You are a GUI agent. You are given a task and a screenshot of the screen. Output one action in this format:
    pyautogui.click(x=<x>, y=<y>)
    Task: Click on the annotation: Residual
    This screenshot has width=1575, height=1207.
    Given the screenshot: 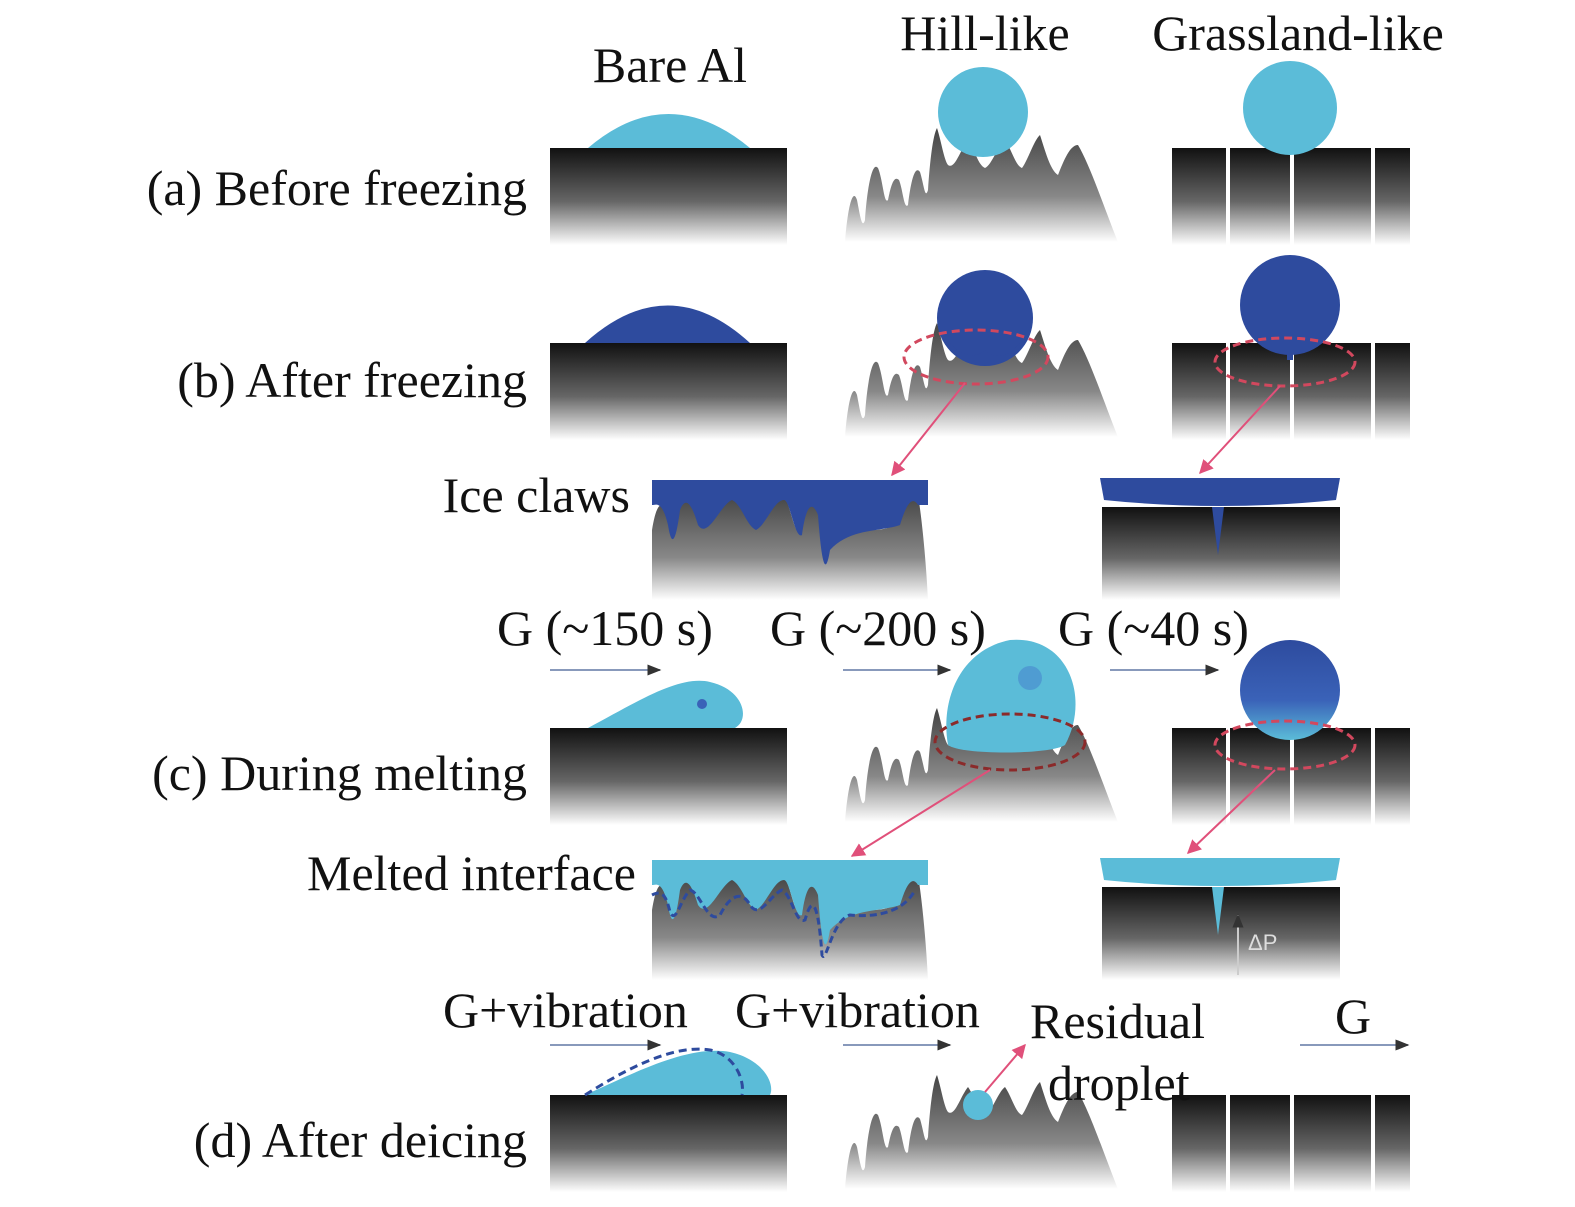 What is the action you would take?
    pyautogui.click(x=1117, y=1021)
    